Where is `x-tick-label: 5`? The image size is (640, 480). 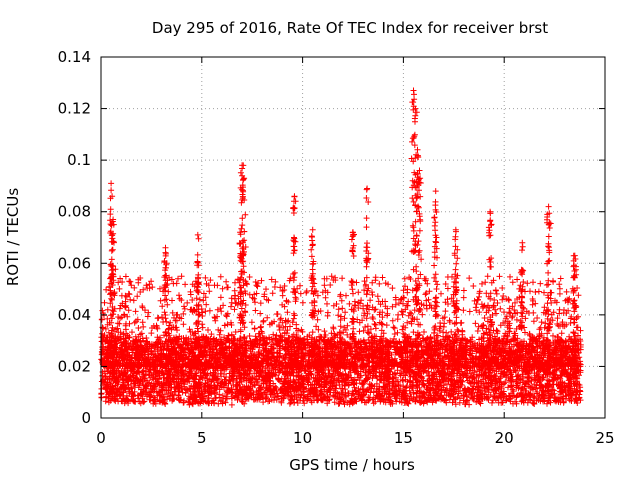 x-tick-label: 5 is located at coordinates (202, 438).